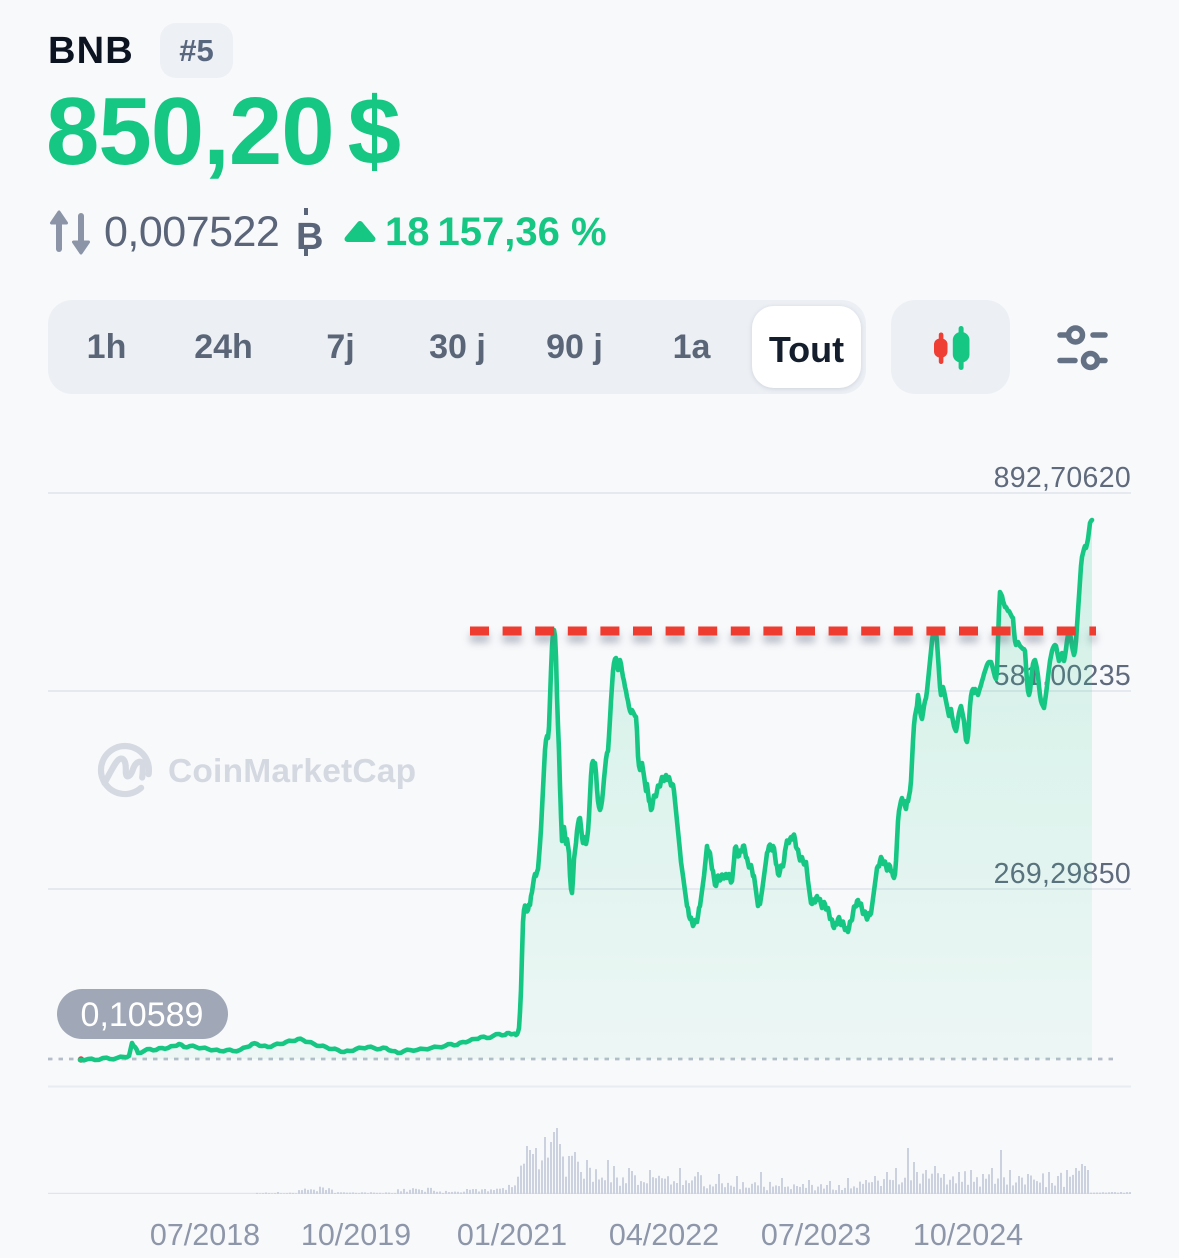 The height and width of the screenshot is (1258, 1179). I want to click on svg-text: 10/2024, so click(968, 1235).